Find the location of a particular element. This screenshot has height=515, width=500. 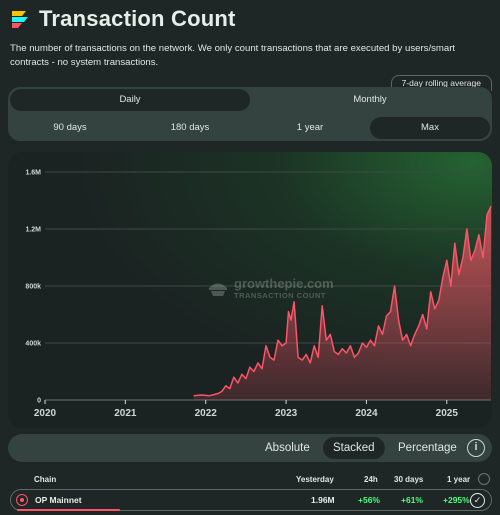

y-tick-label: 800k is located at coordinates (33, 287).